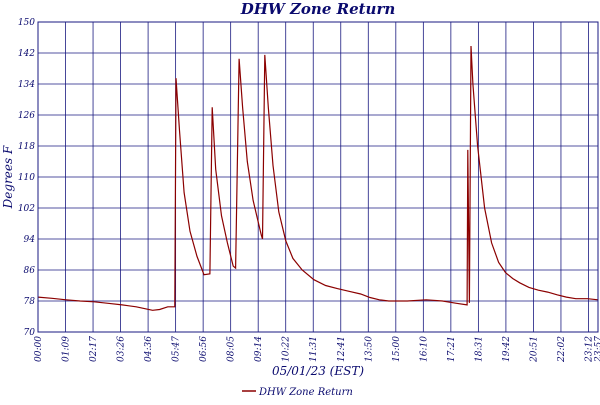 The image size is (600, 405). I want to click on x-tick-label: 23:57, so click(597, 349).